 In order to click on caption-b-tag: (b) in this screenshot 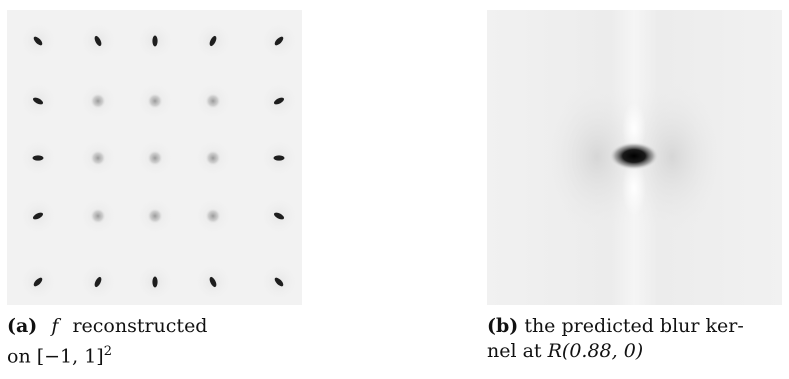, I will do `click(503, 326)`.